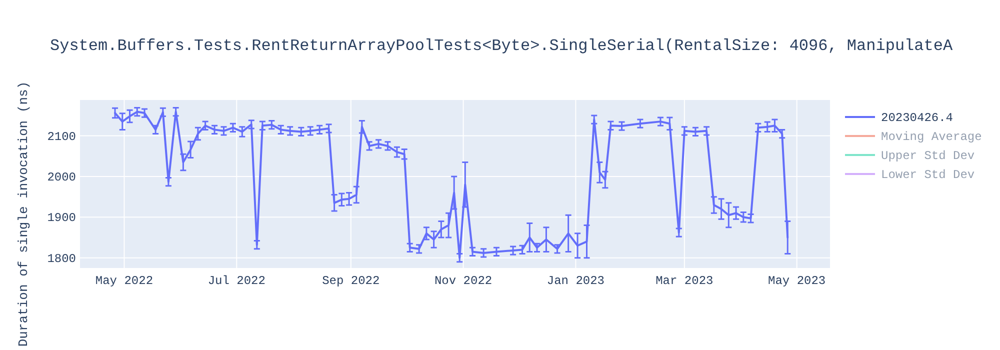 This screenshot has width=1000, height=350. What do you see at coordinates (61, 218) in the screenshot?
I see `y-tick-label: 1900` at bounding box center [61, 218].